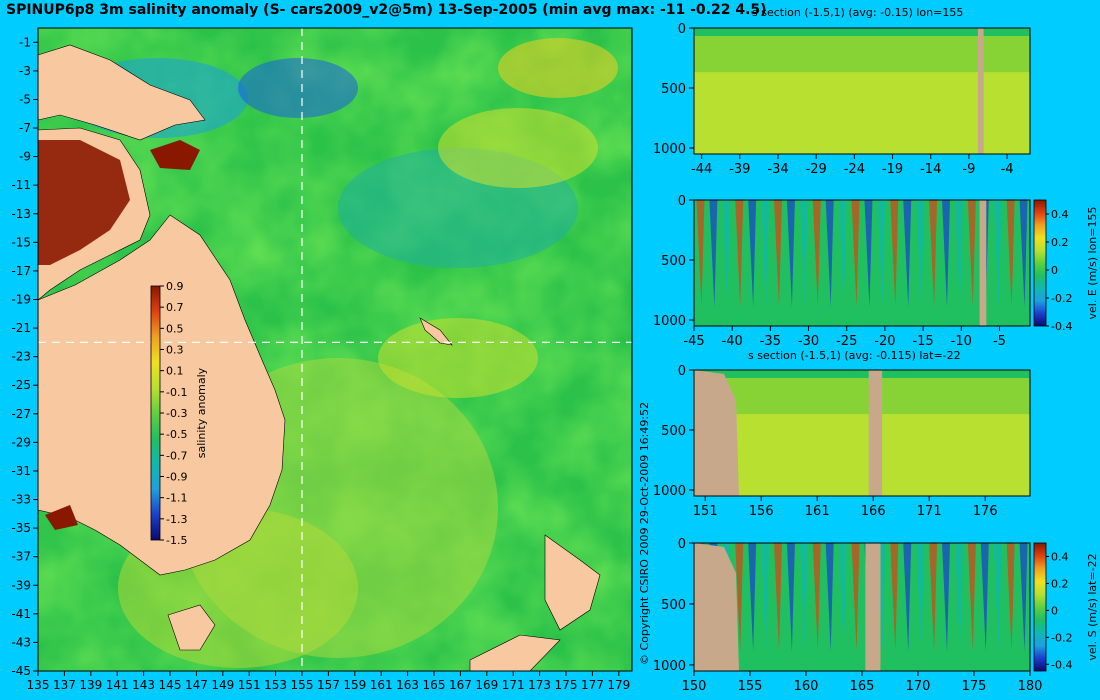 The image size is (1100, 700). What do you see at coordinates (732, 341) in the screenshot?
I see `section-x-tick-label: -40` at bounding box center [732, 341].